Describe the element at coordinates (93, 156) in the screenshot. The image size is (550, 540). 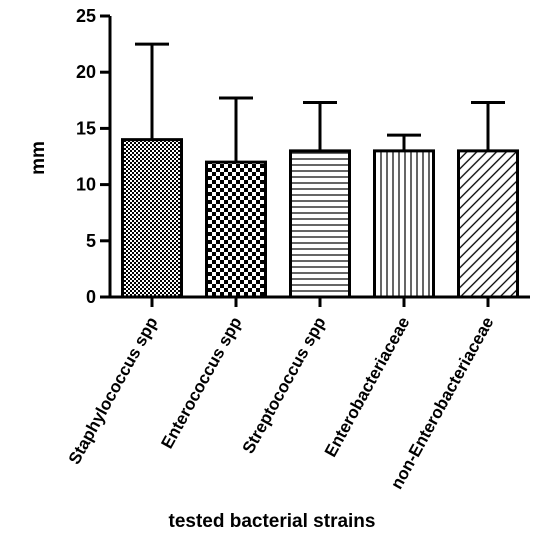
I see `y-ticks: 0 5 10 15 20 25` at that location.